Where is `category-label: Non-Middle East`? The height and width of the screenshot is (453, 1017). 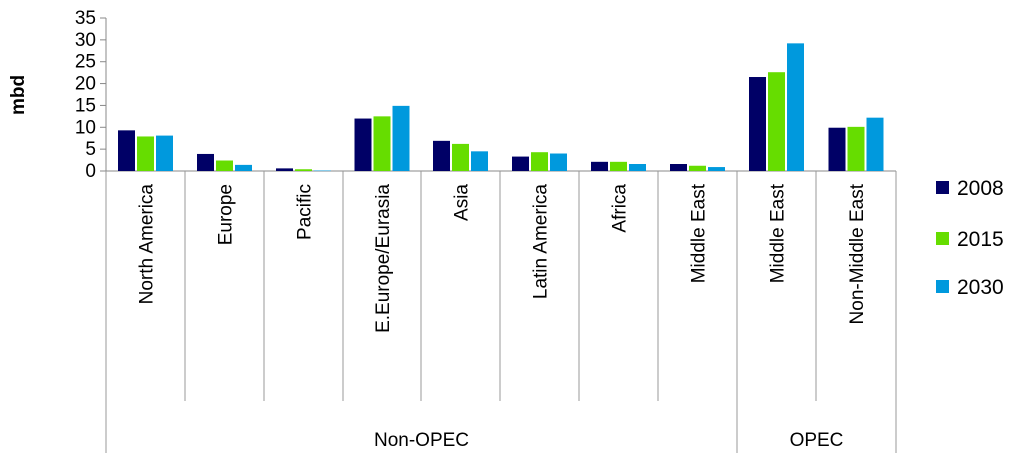 category-label: Non-Middle East is located at coordinates (857, 253).